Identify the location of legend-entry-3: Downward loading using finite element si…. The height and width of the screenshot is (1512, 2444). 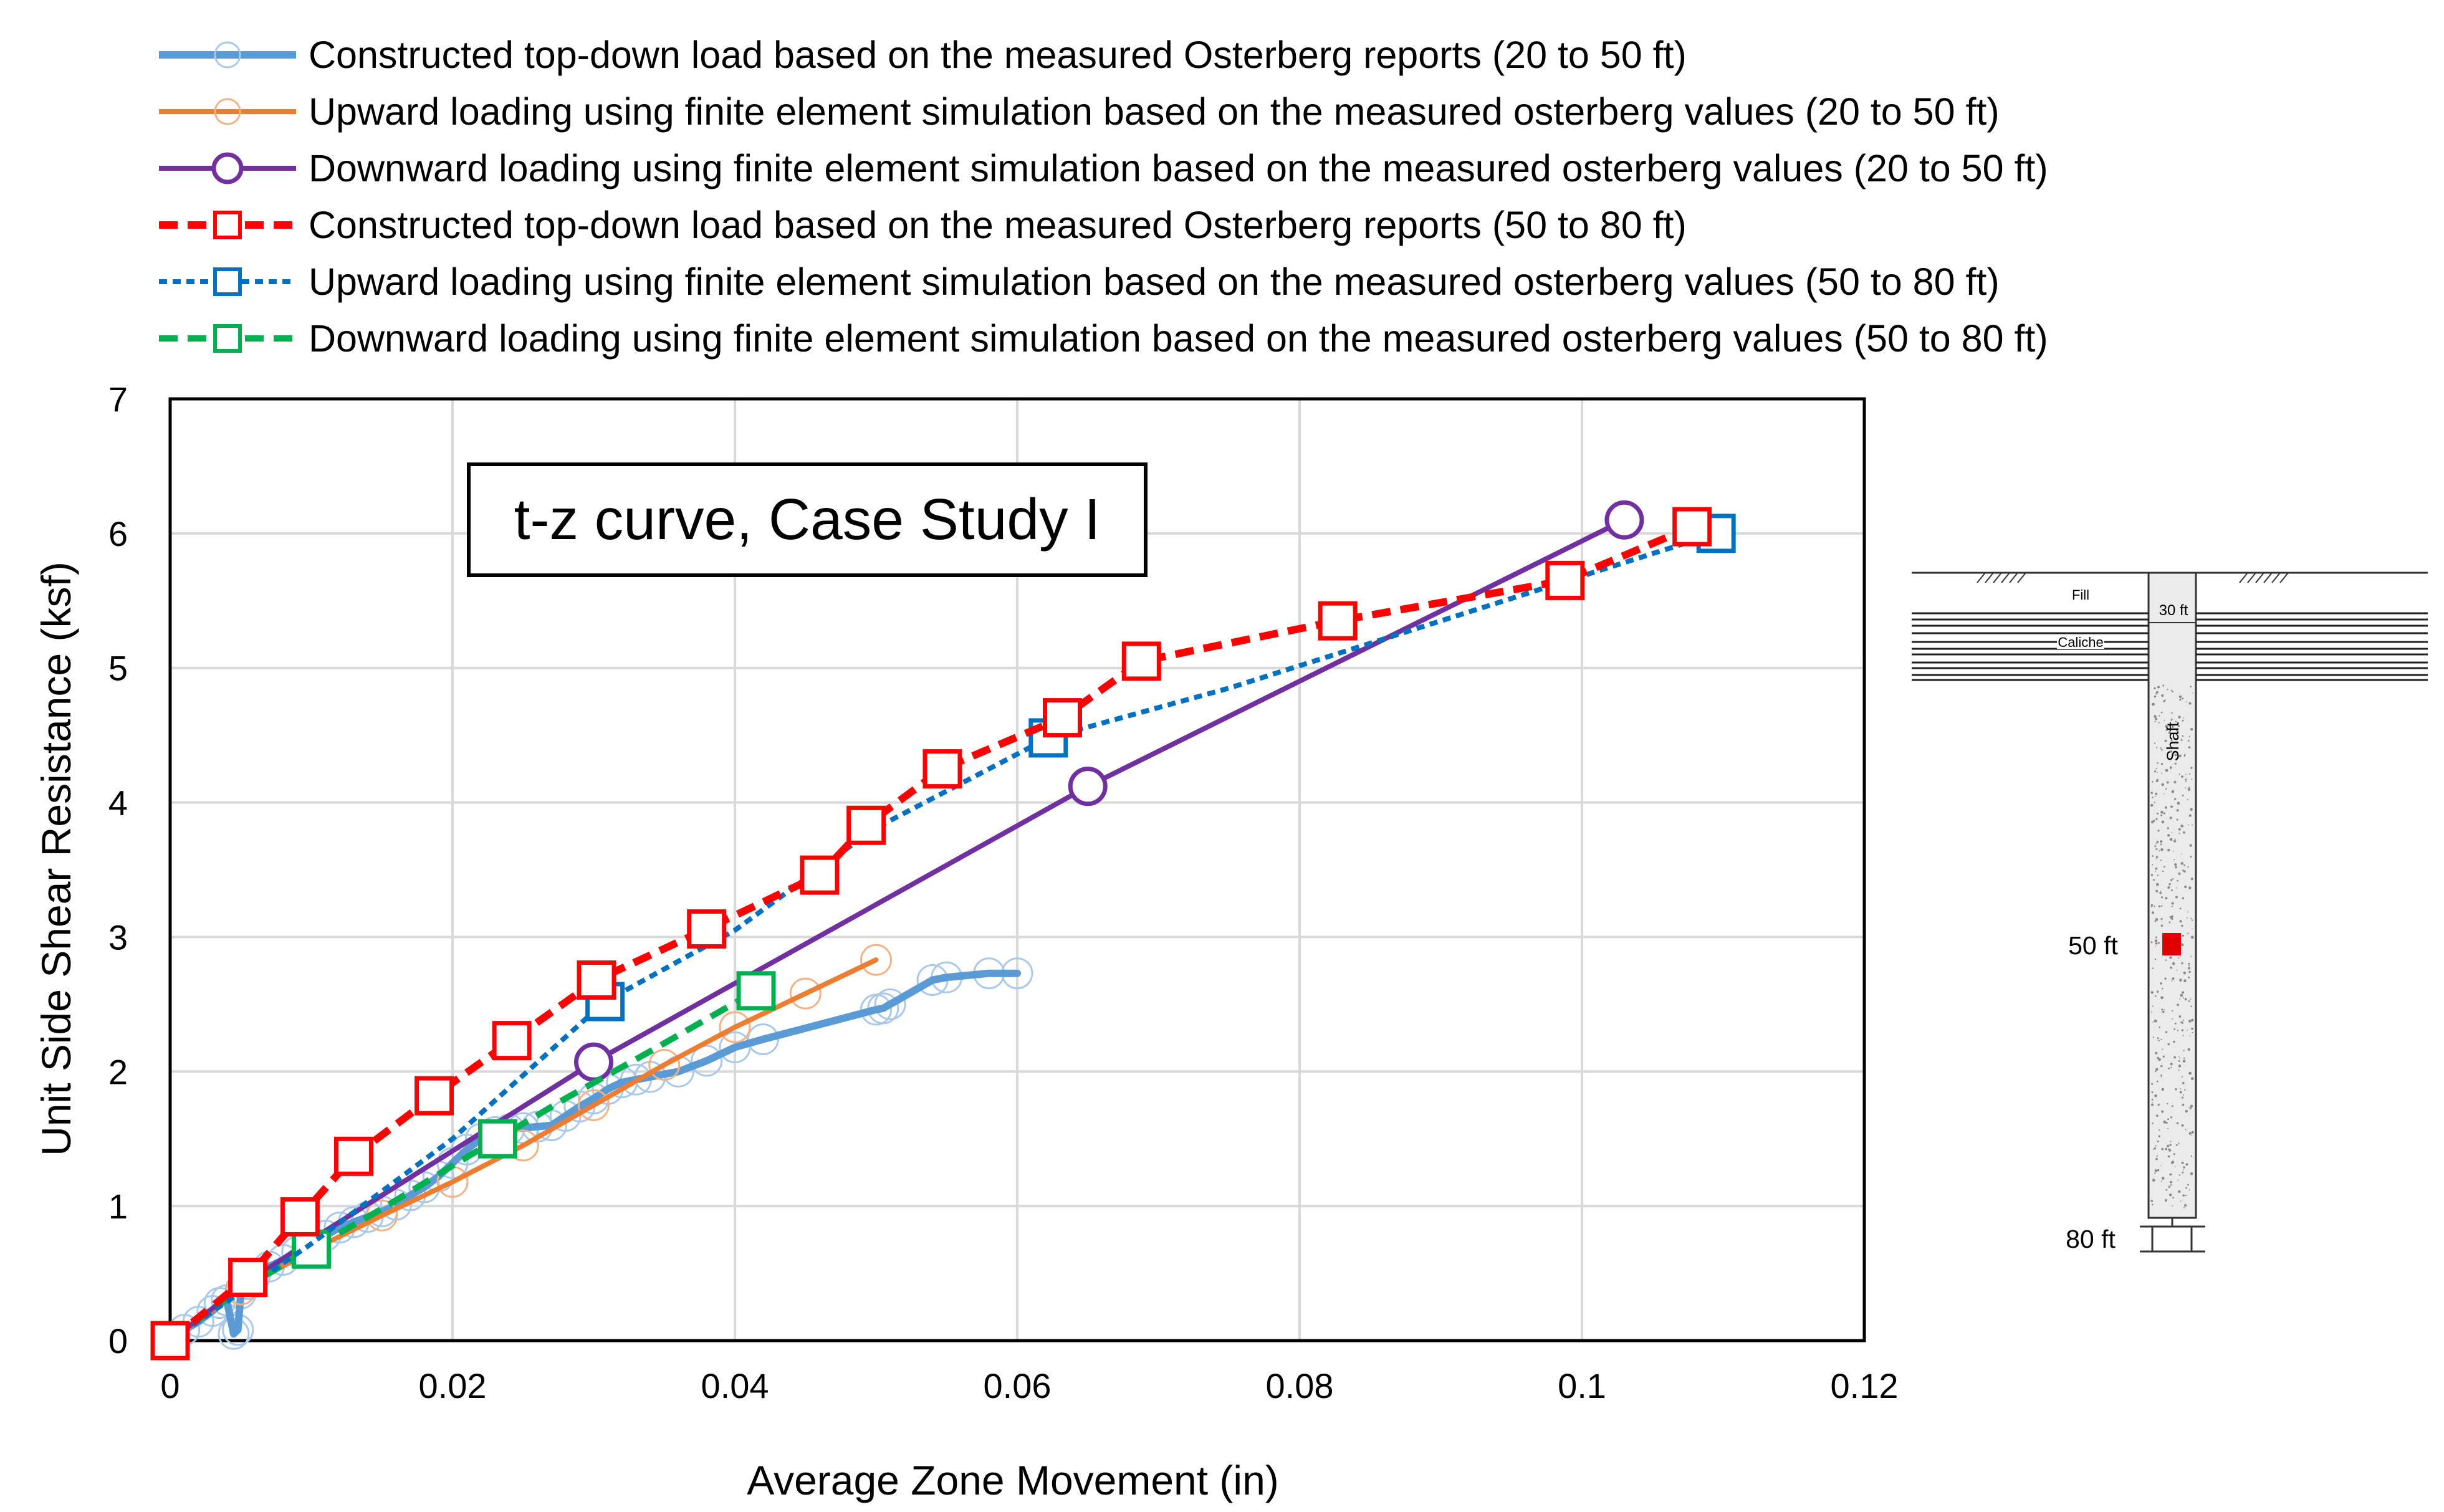
(1103, 168).